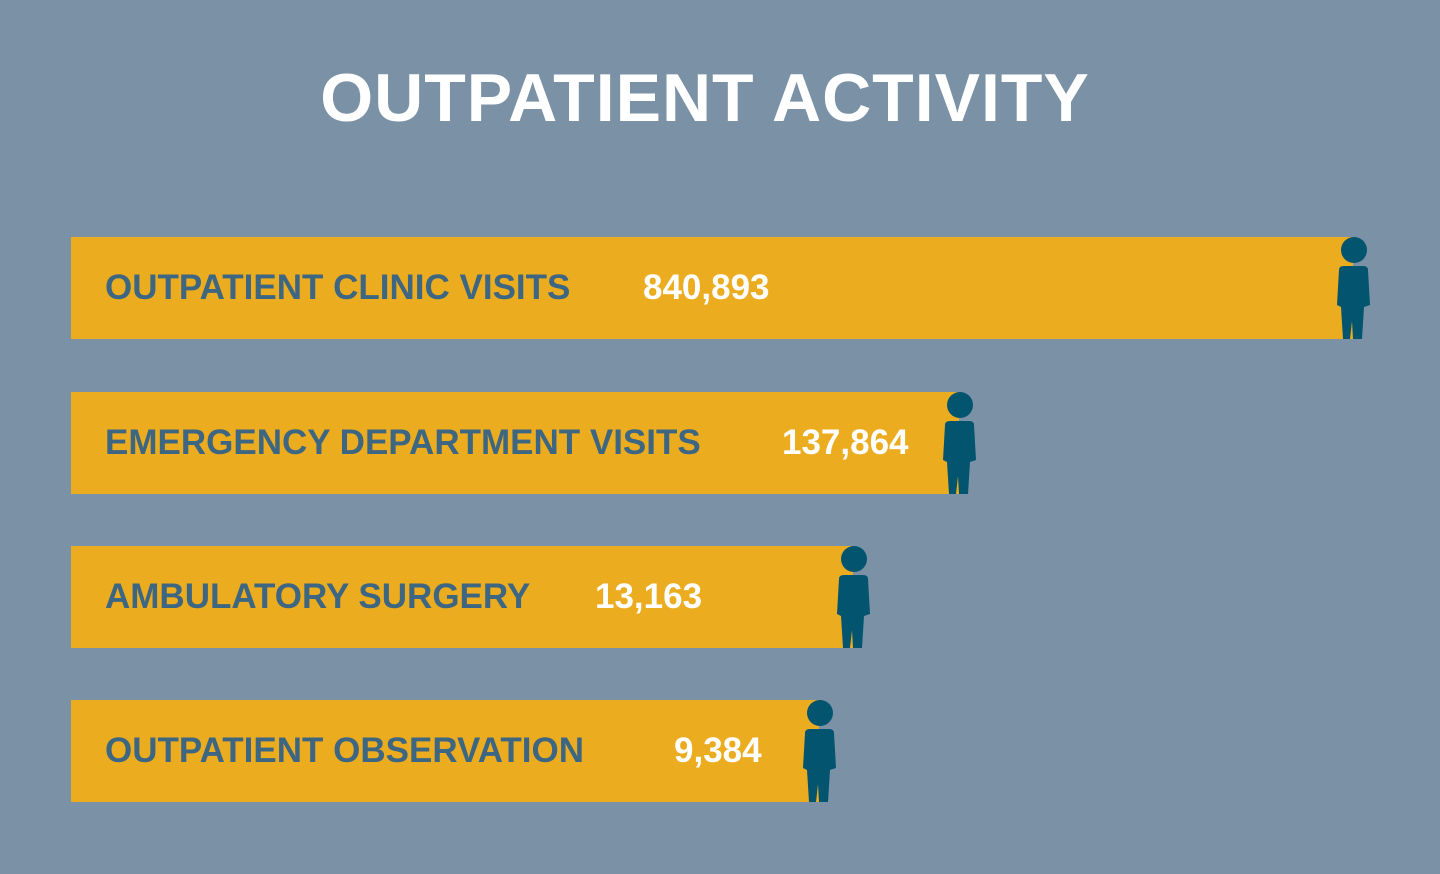 The image size is (1440, 874). I want to click on bar-outpatient-clinic-visits, so click(712, 288).